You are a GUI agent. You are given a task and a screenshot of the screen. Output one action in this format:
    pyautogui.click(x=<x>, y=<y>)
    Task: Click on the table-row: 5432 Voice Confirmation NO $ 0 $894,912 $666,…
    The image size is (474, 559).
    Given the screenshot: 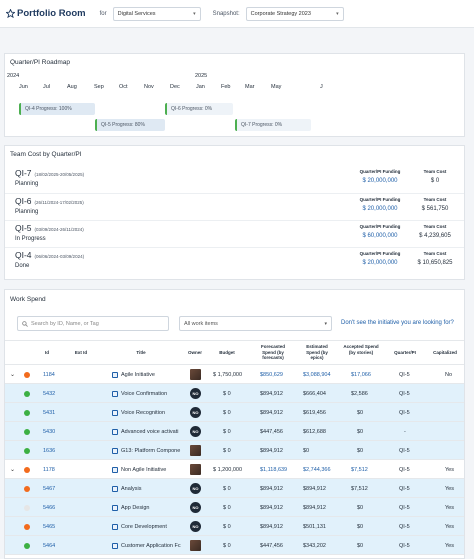 What is the action you would take?
    pyautogui.click(x=234, y=393)
    